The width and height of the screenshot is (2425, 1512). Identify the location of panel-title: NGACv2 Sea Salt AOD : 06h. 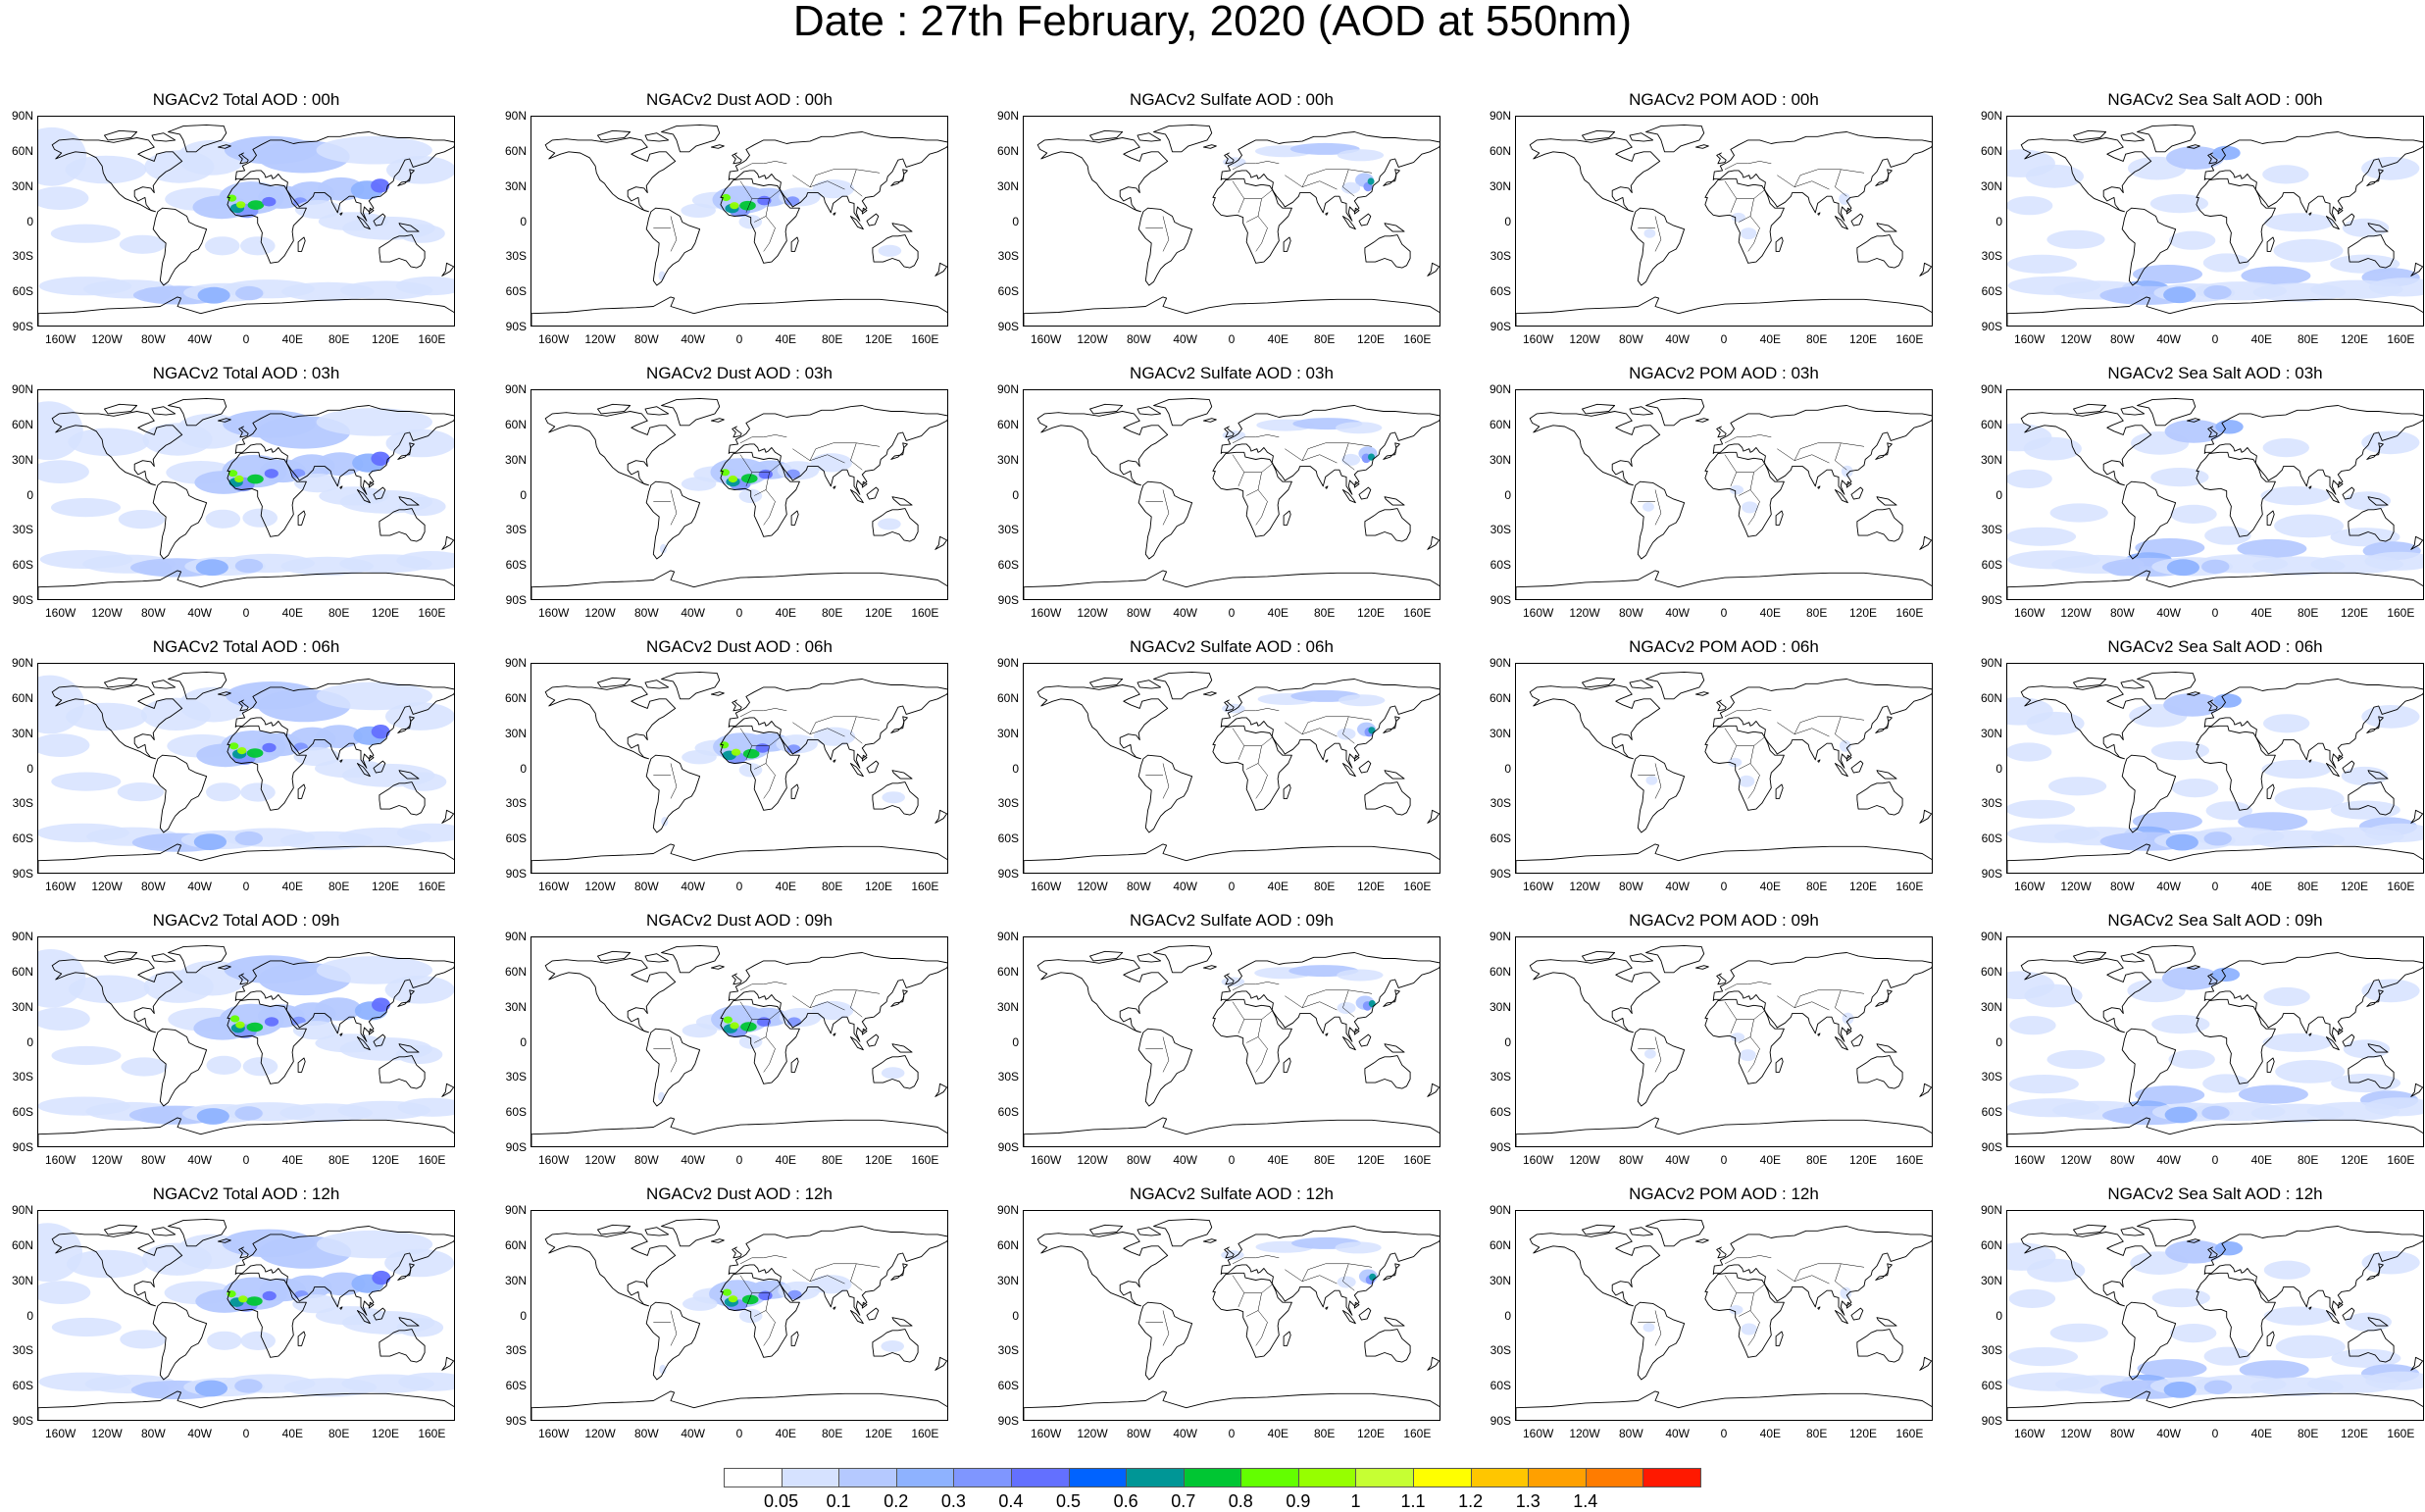
(2215, 646).